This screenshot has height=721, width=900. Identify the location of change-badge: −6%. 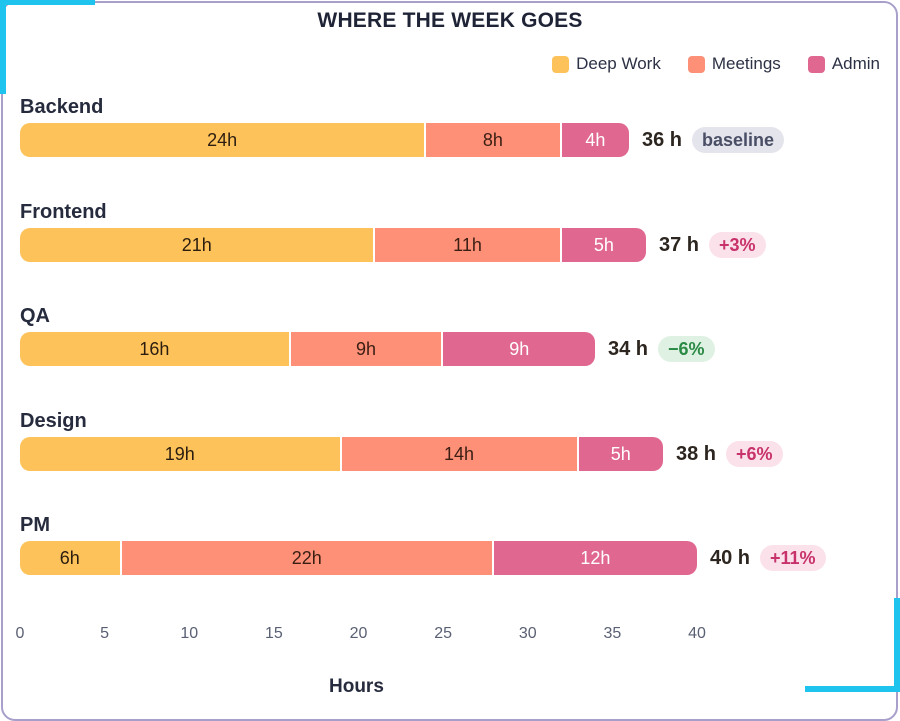
(686, 349).